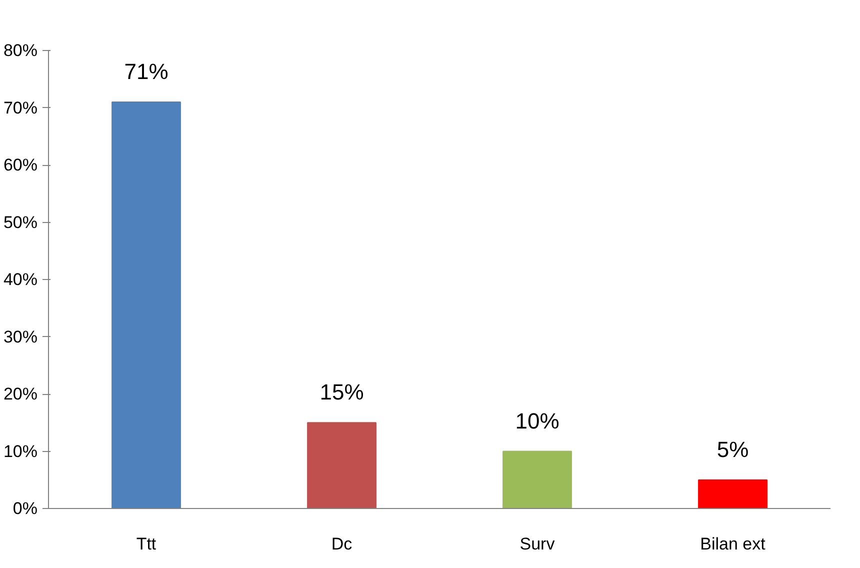  What do you see at coordinates (538, 544) in the screenshot?
I see `x-tick-label: Surv` at bounding box center [538, 544].